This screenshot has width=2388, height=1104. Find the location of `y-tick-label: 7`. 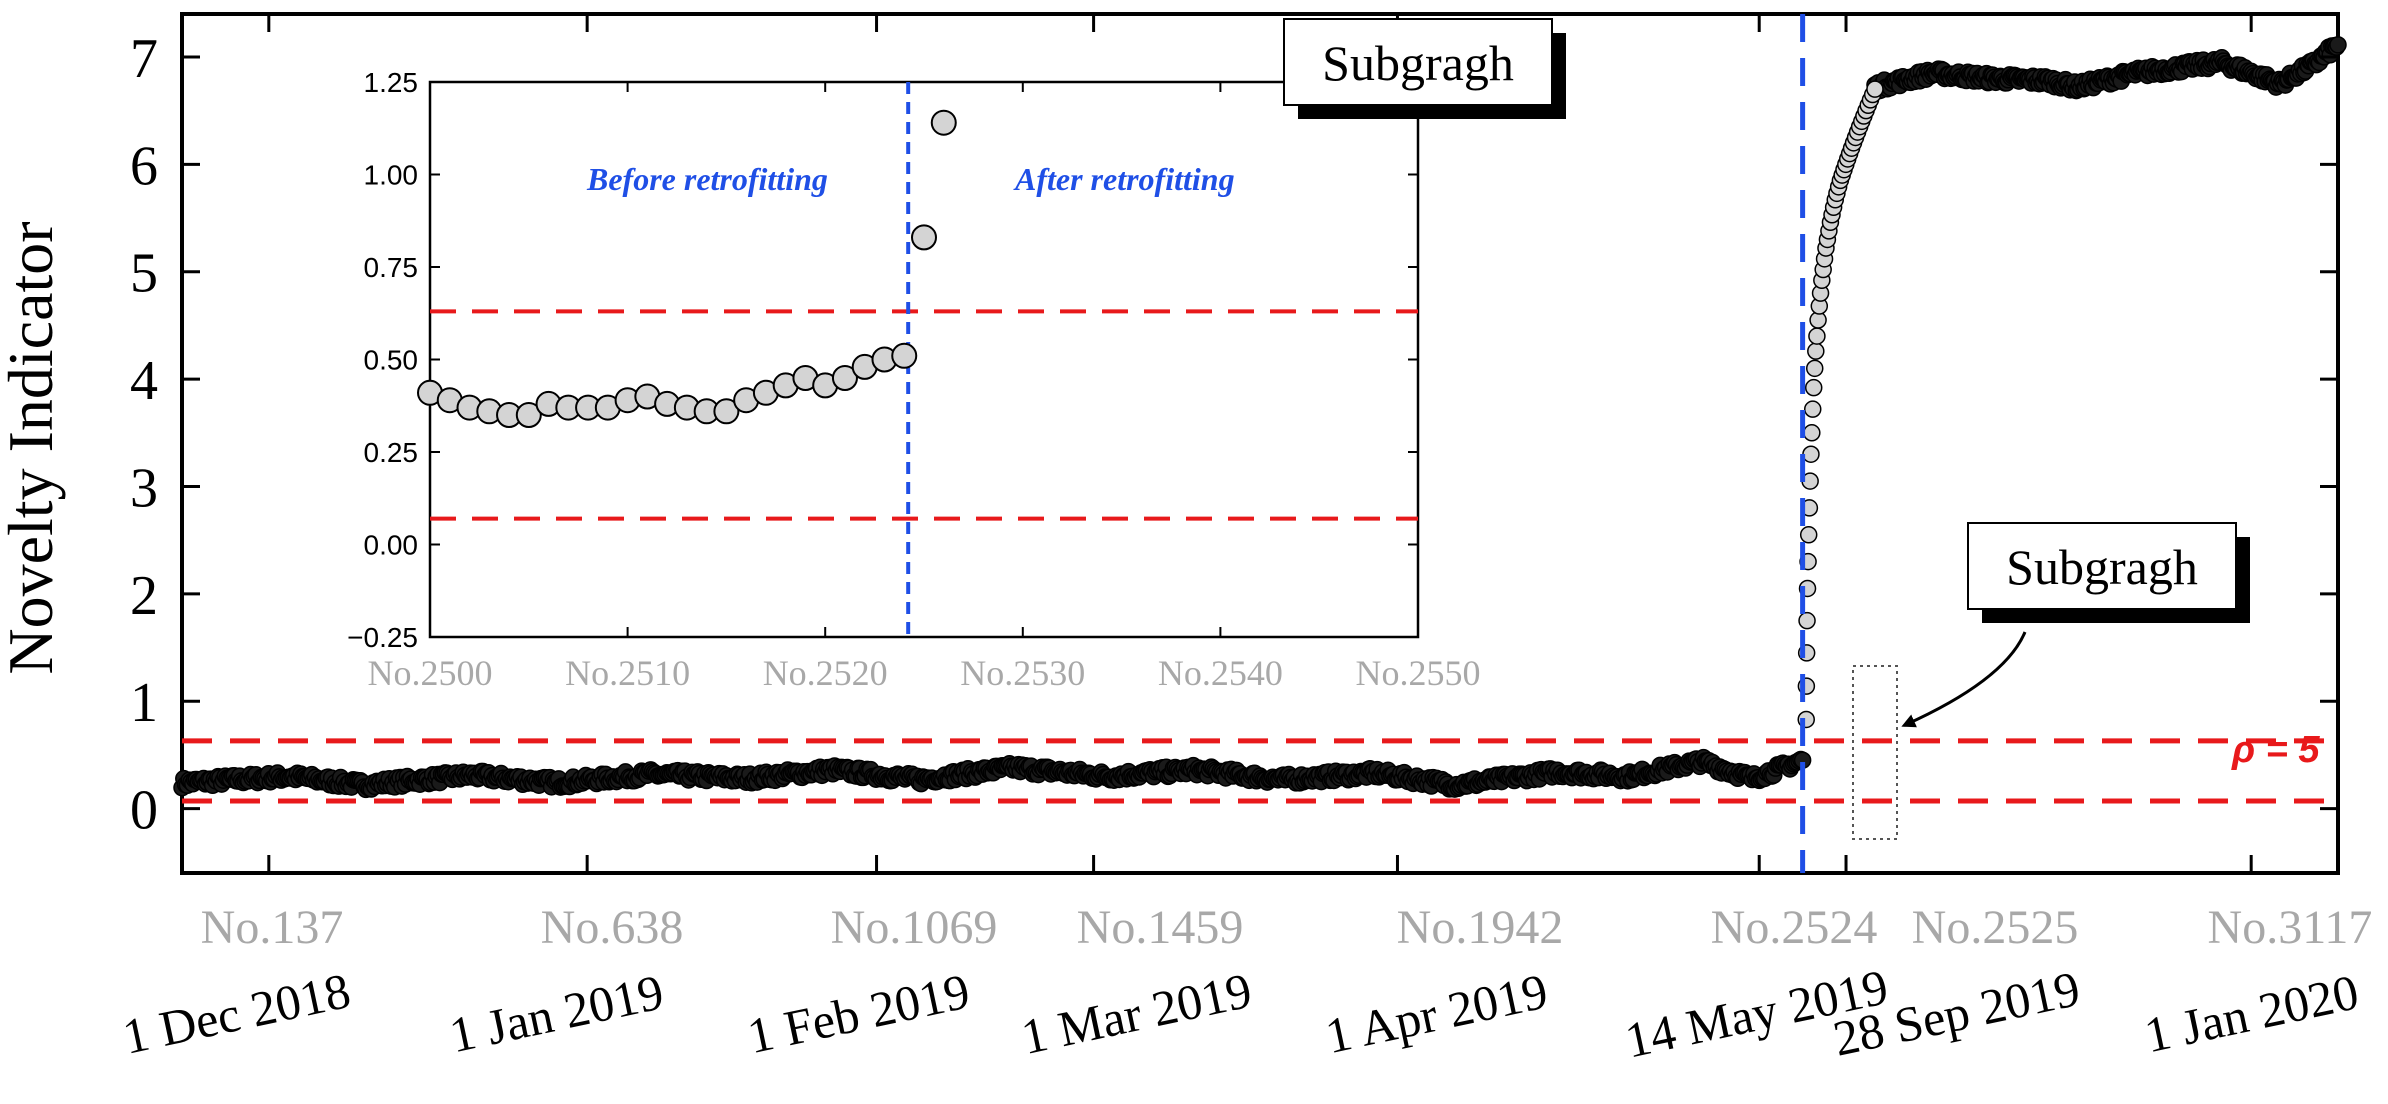

y-tick-label: 7 is located at coordinates (144, 59).